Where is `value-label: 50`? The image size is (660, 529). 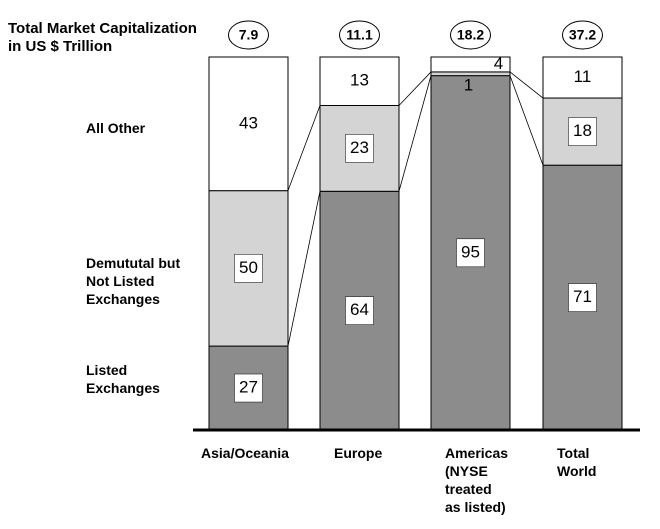
value-label: 50 is located at coordinates (248, 267).